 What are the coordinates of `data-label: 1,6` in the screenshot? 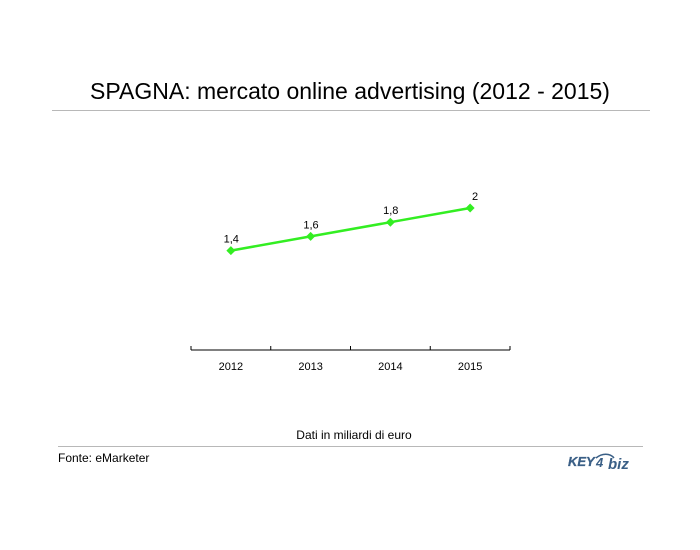 It's located at (310, 225).